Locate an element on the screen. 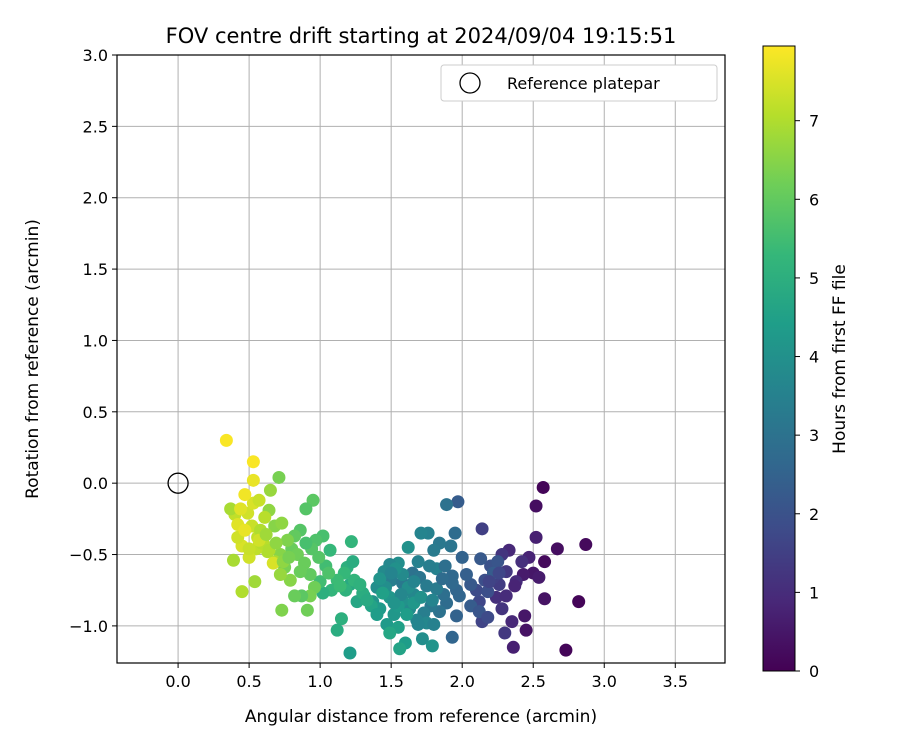 The height and width of the screenshot is (750, 900). colorbar-tick-label-5: 5 is located at coordinates (814, 278).